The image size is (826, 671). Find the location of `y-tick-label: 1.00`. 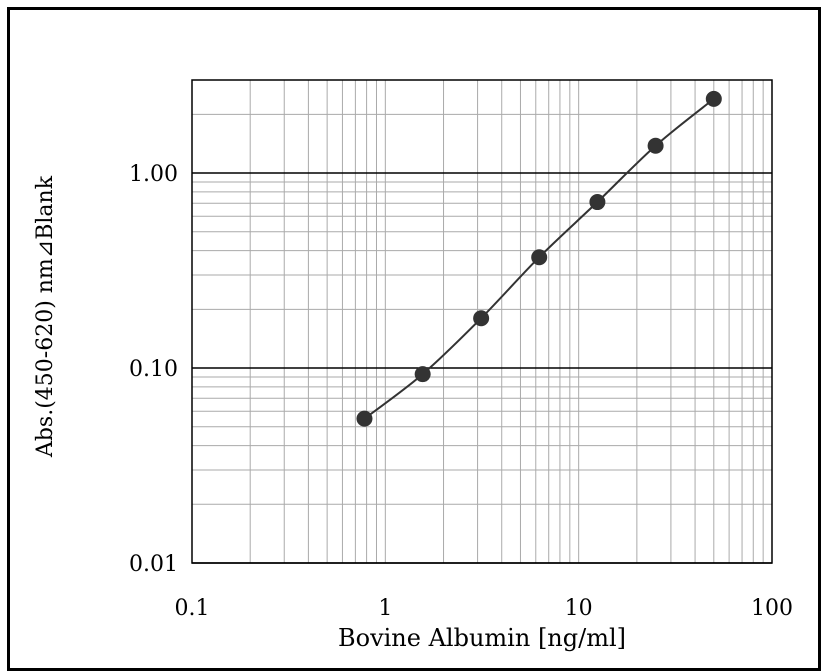

y-tick-label: 1.00 is located at coordinates (153, 174).